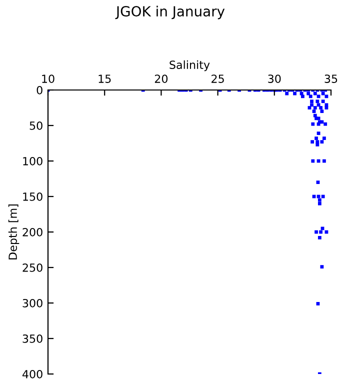 This screenshot has height=384, width=341. I want to click on chart-title: JGOK in January, so click(170, 13).